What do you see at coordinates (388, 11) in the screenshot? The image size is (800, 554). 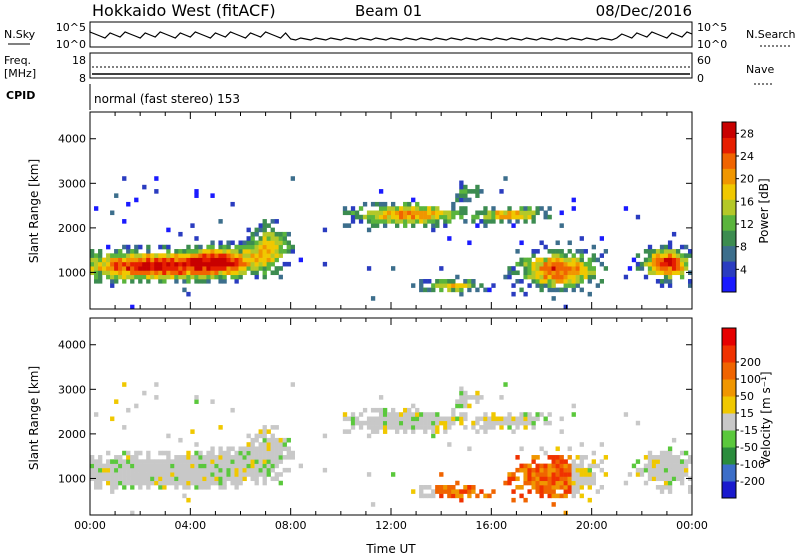 I see `beam-label: Beam 01` at bounding box center [388, 11].